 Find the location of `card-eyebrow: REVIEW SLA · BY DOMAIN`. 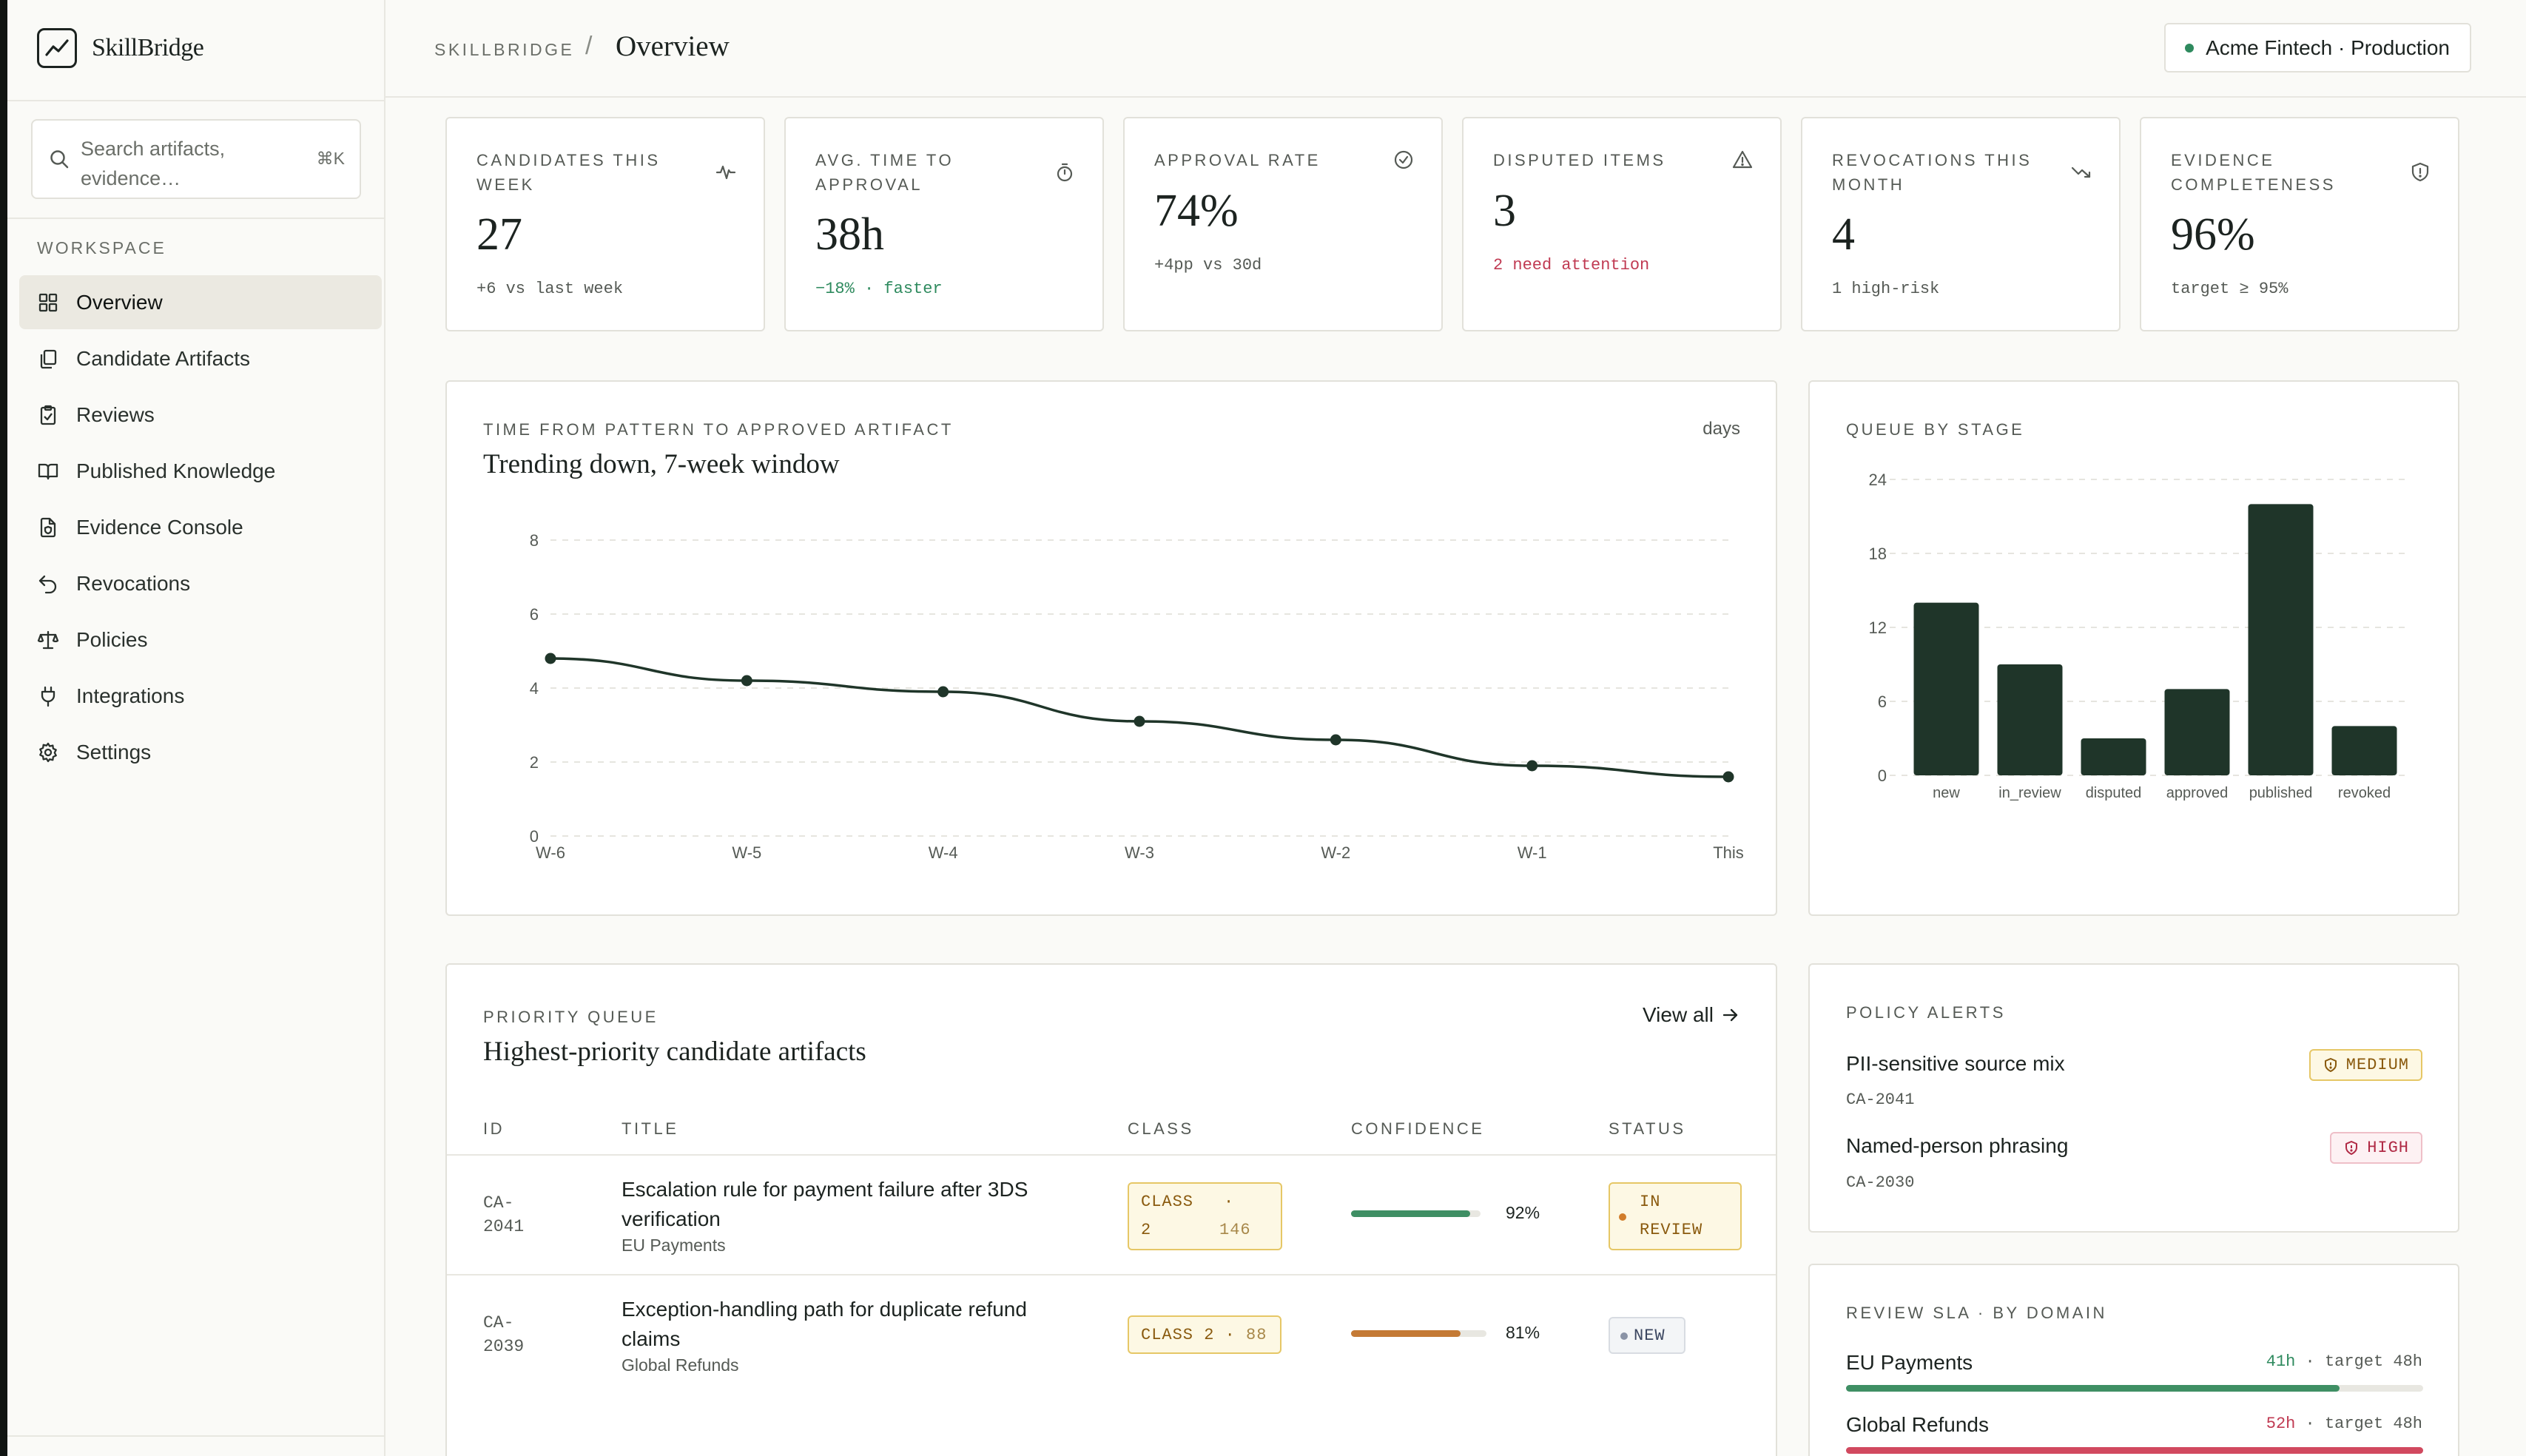

card-eyebrow: REVIEW SLA · BY DOMAIN is located at coordinates (1976, 1313).